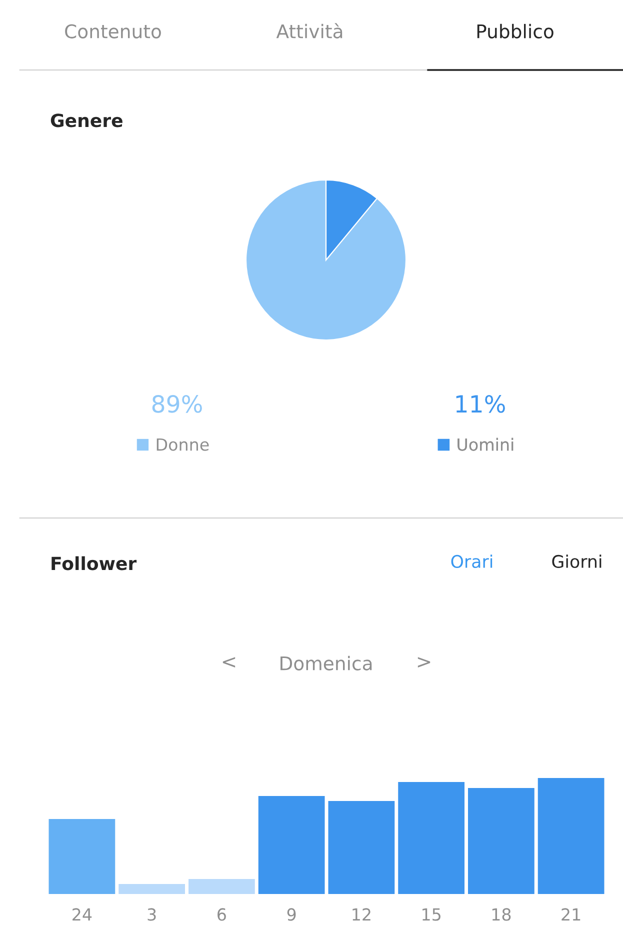  Describe the element at coordinates (113, 31) in the screenshot. I see `text: Contenuto` at that location.